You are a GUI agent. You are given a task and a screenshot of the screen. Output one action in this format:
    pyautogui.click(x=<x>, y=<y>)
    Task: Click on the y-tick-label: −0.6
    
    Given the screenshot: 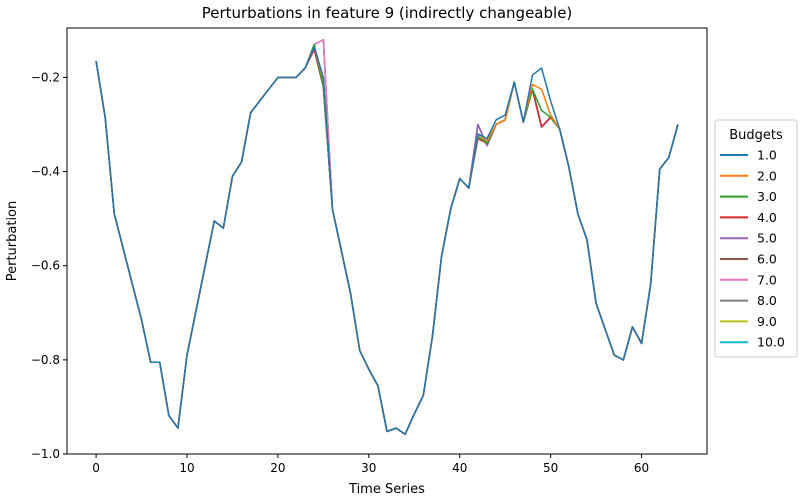 What is the action you would take?
    pyautogui.click(x=45, y=266)
    